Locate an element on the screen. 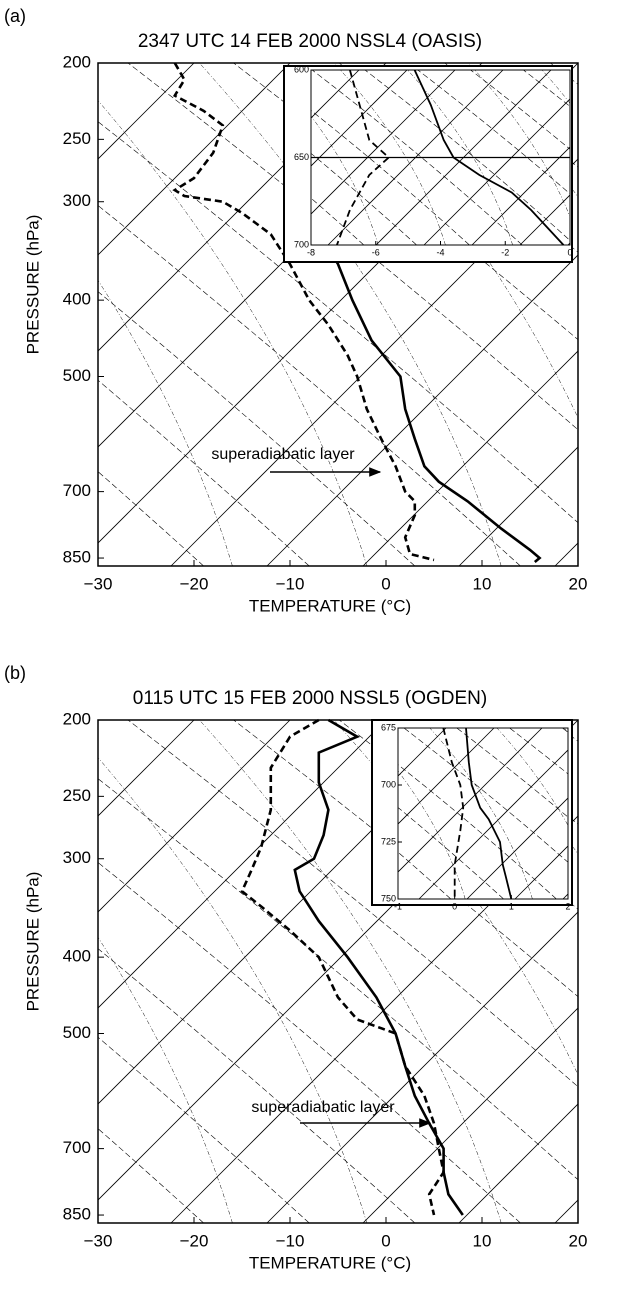 The height and width of the screenshot is (1300, 617). x-axis-label: TEMPERATURE (°C) is located at coordinates (330, 1262).